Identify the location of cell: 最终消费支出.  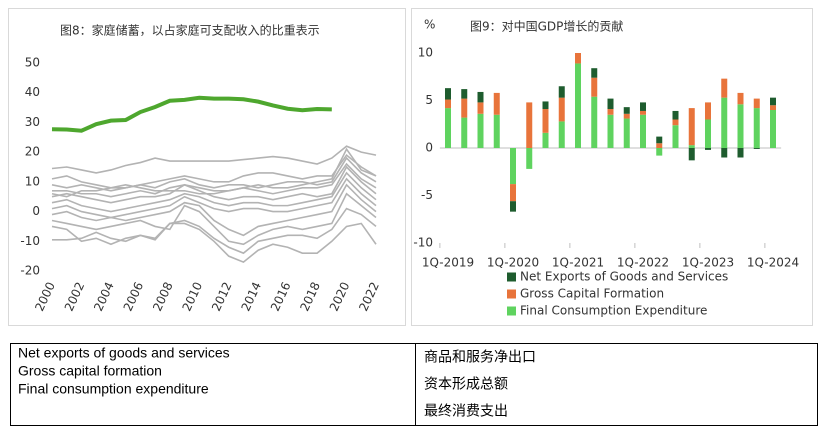
(466, 411).